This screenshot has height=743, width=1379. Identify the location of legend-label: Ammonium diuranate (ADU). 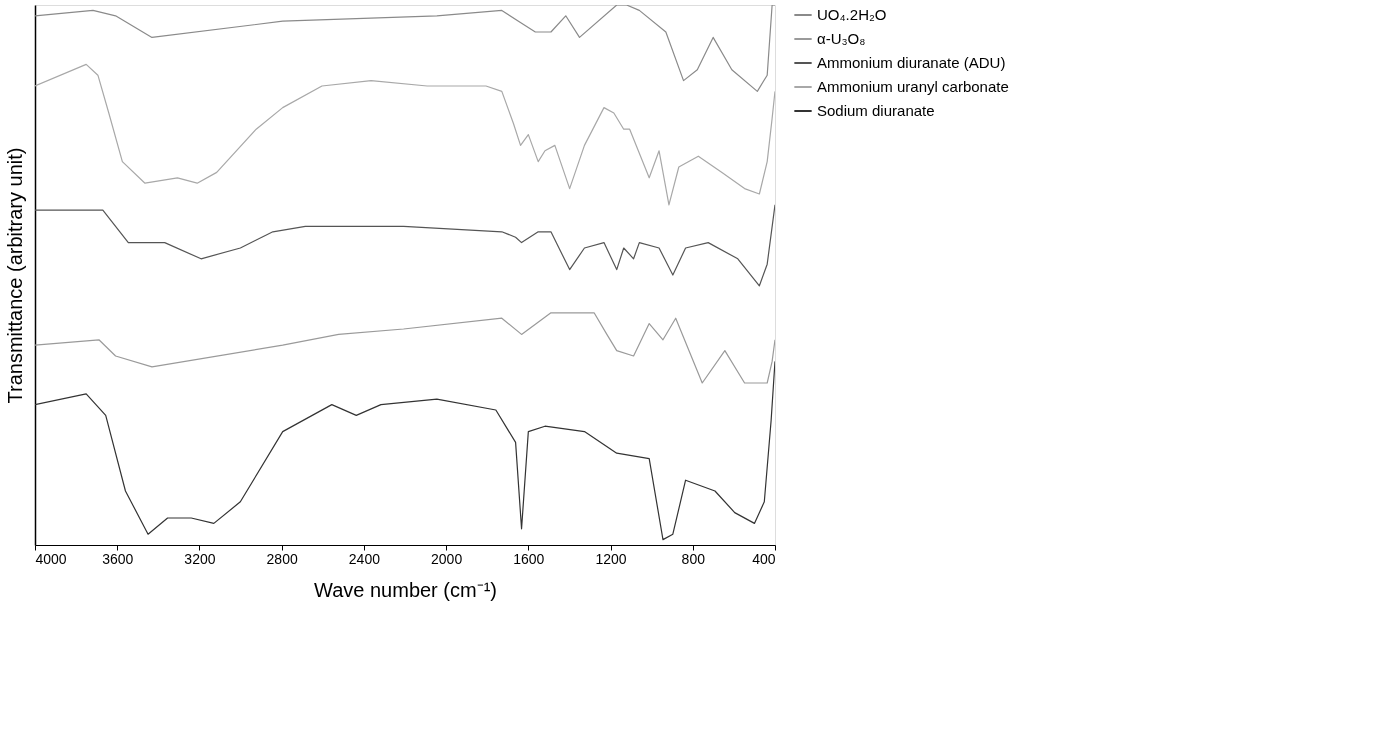
(911, 62).